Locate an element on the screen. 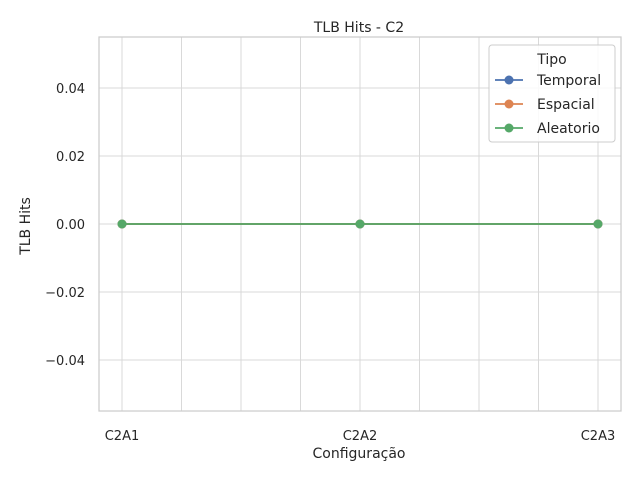 This screenshot has height=480, width=640. x-axis-label: Configuração is located at coordinates (359, 454).